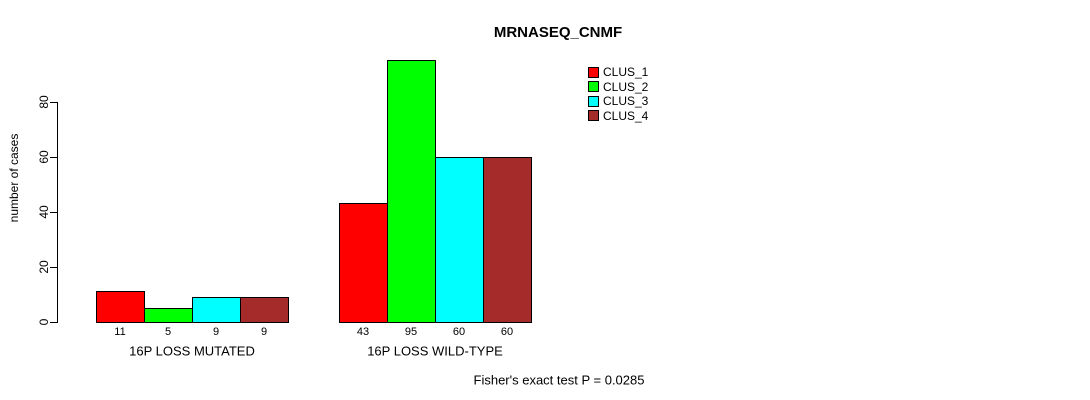 The height and width of the screenshot is (400, 1090). What do you see at coordinates (44, 156) in the screenshot?
I see `y-tick-label: 60` at bounding box center [44, 156].